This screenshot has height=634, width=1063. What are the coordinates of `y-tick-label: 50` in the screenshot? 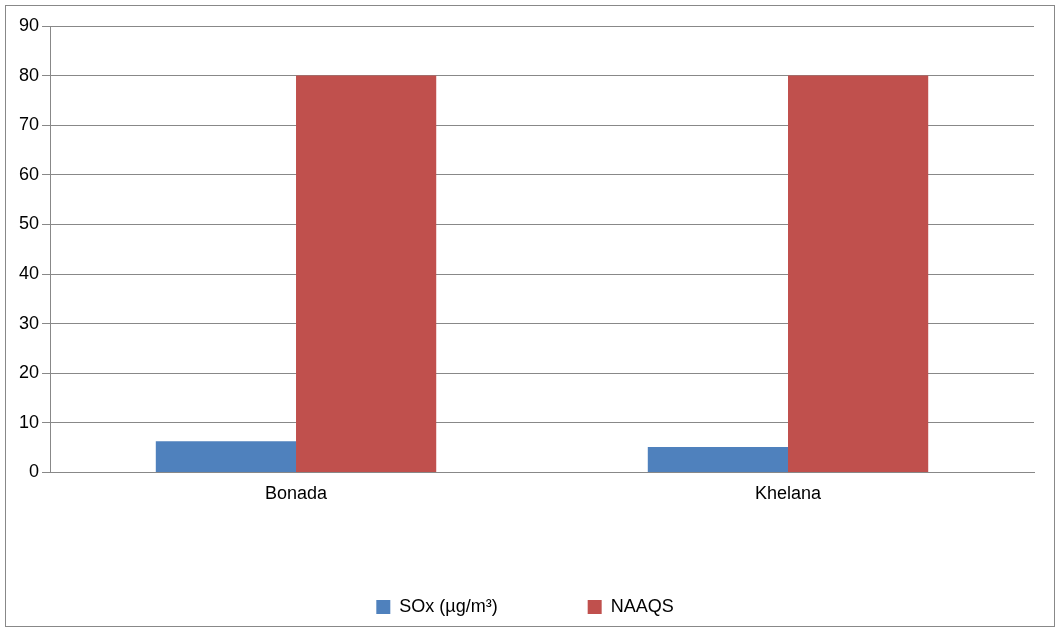 It's located at (29, 223).